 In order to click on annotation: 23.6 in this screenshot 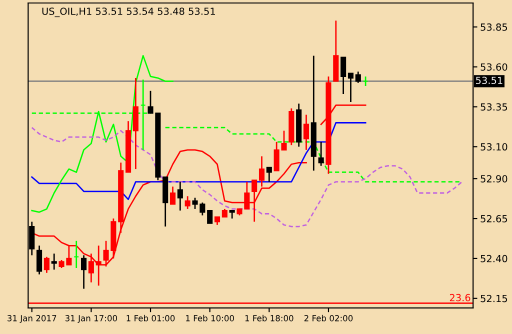, I will do `click(460, 298)`.